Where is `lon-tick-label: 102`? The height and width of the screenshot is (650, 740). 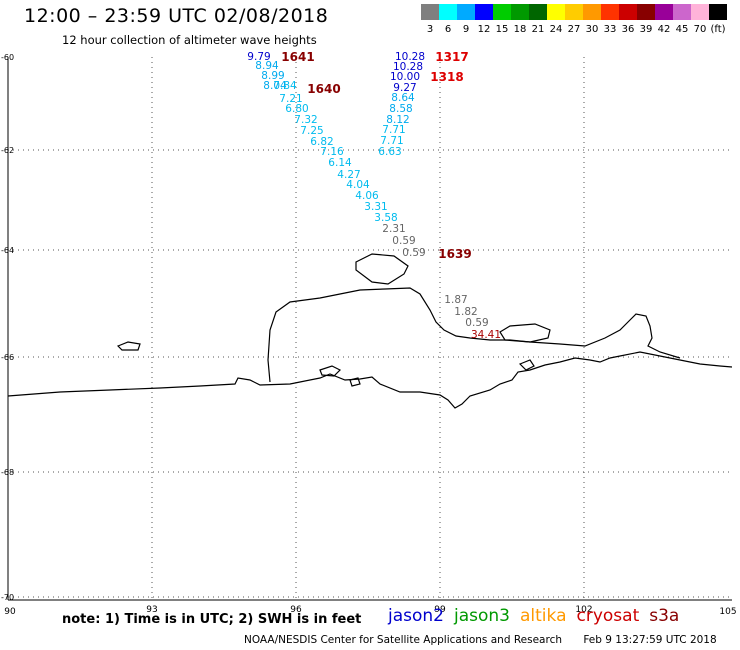
lon-tick-label: 102 is located at coordinates (583, 610).